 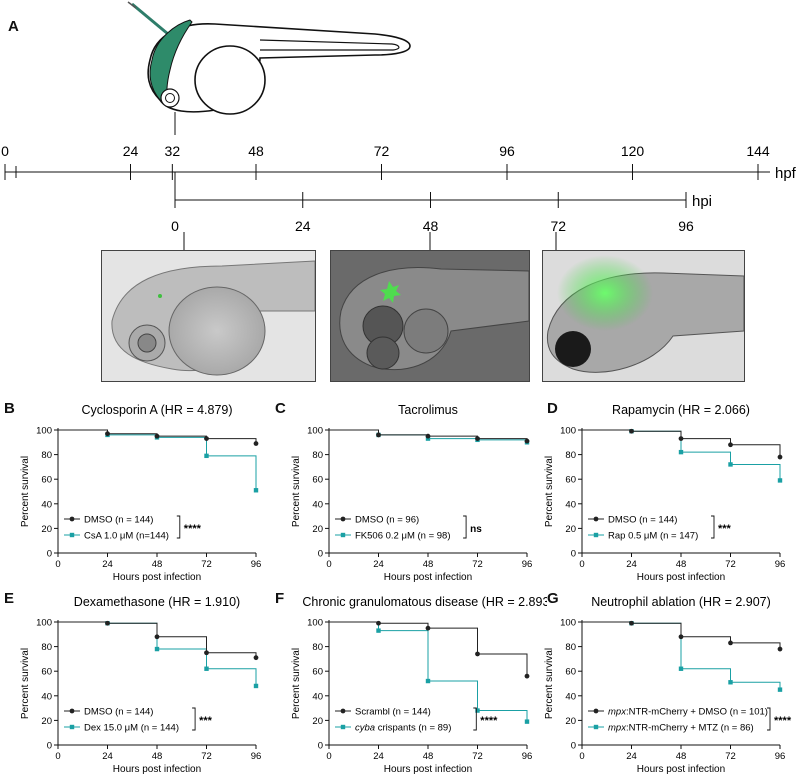 What do you see at coordinates (303, 226) in the screenshot?
I see `hpi-tick-label: 24` at bounding box center [303, 226].